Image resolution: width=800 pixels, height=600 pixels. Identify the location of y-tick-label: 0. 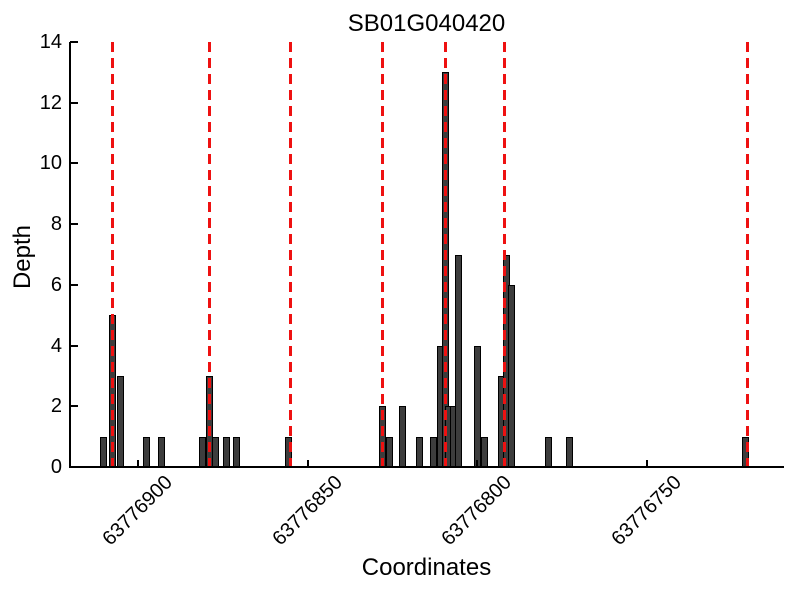
(56, 467).